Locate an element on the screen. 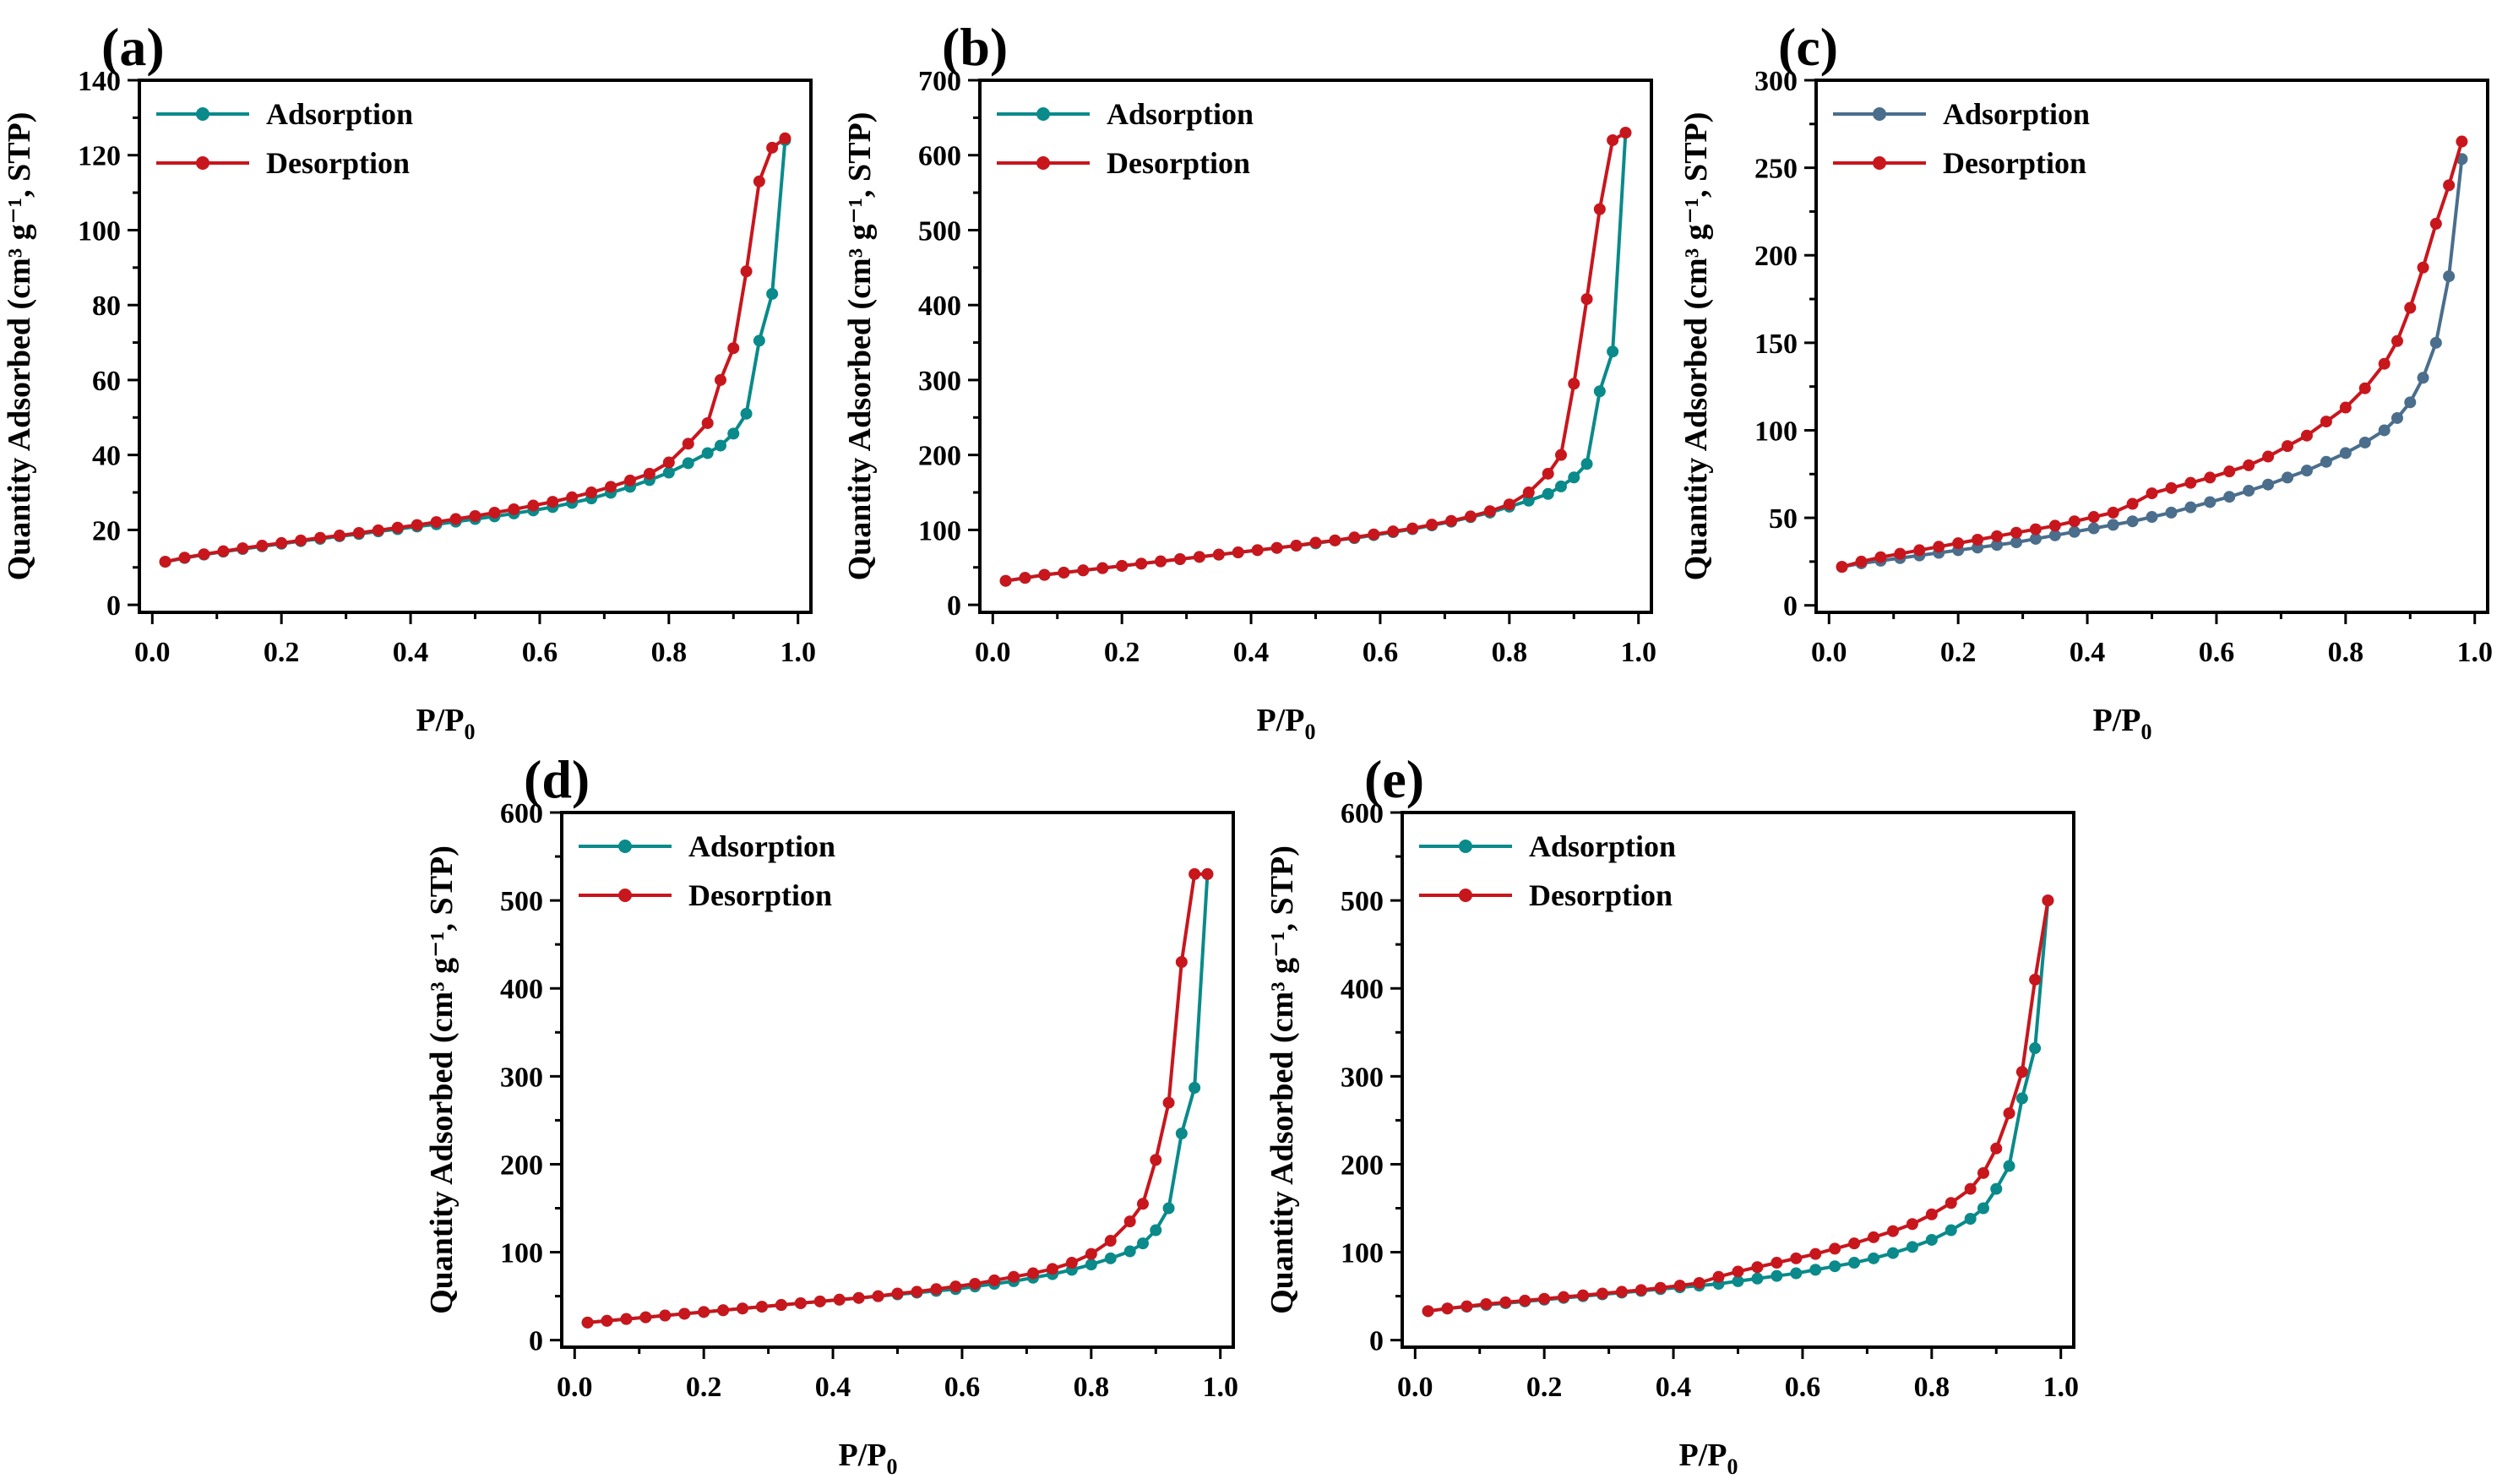 This screenshot has width=2513, height=1484. y-tick-label: 40 is located at coordinates (106, 456).